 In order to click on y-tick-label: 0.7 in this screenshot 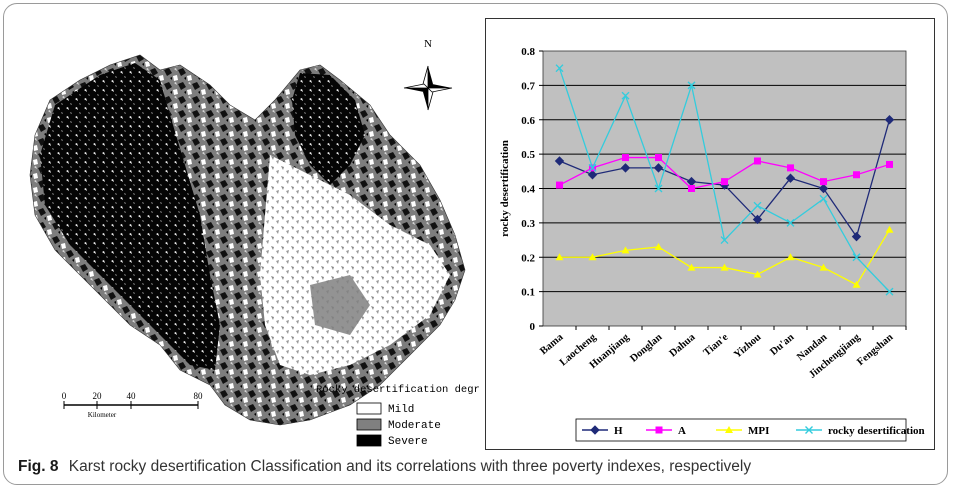, I will do `click(528, 86)`.